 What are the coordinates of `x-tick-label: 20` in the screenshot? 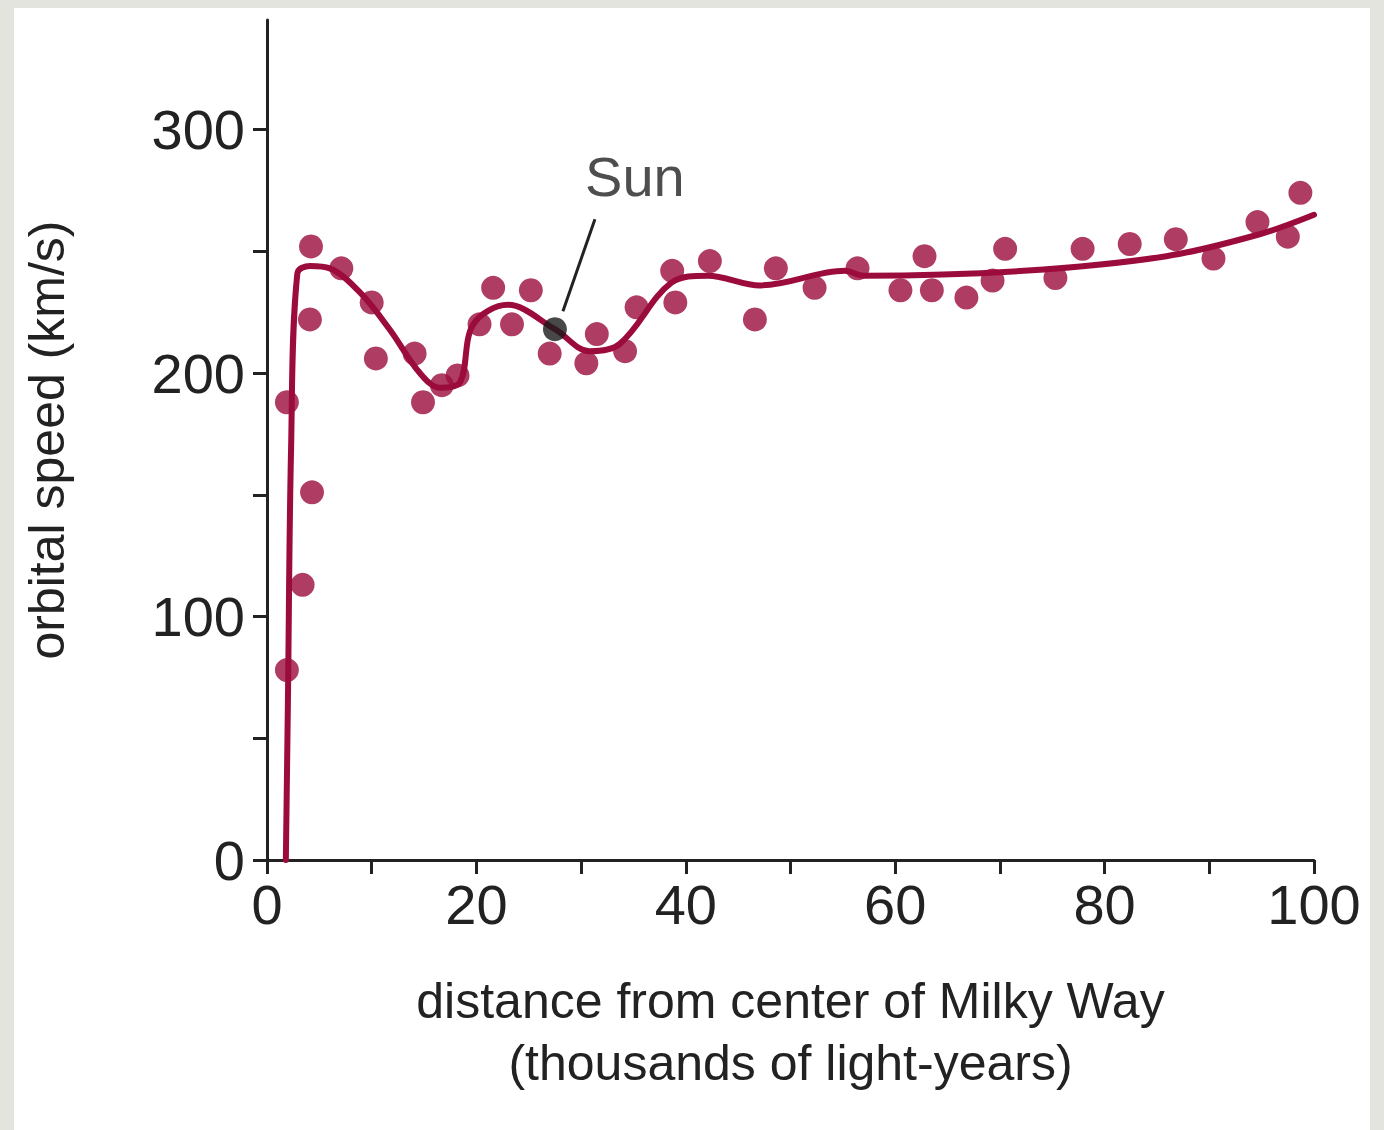 It's located at (476, 904).